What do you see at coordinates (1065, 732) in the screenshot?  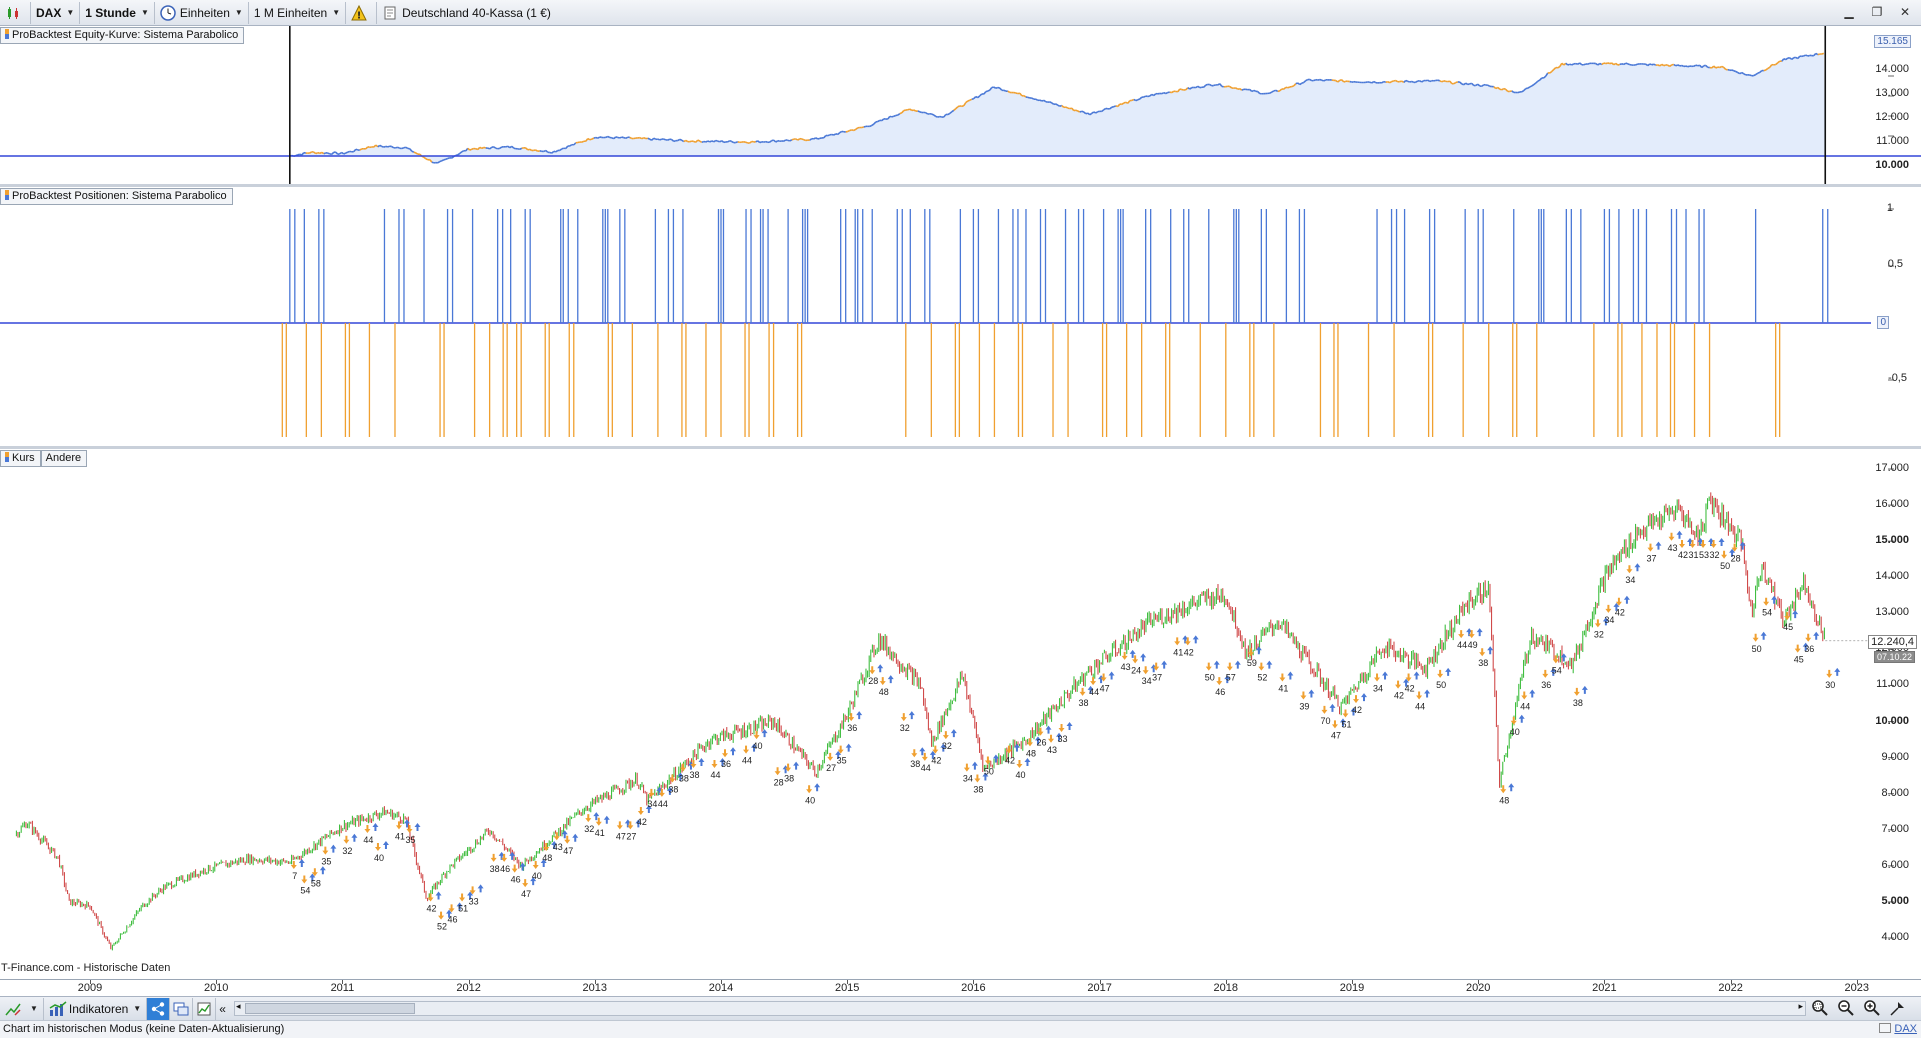 I see `trade-marker: 33` at bounding box center [1065, 732].